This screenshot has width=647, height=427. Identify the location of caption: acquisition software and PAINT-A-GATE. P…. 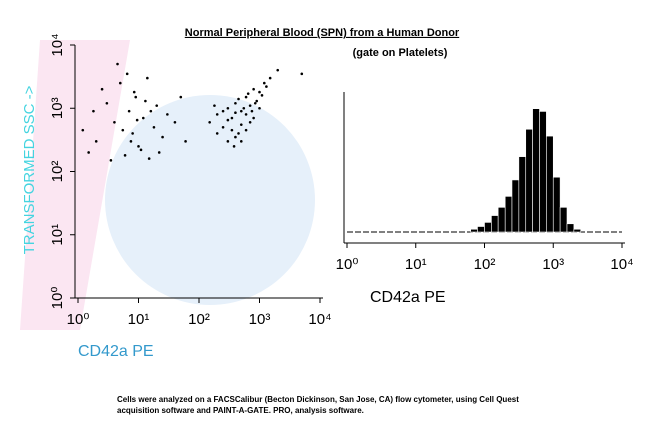
(240, 410).